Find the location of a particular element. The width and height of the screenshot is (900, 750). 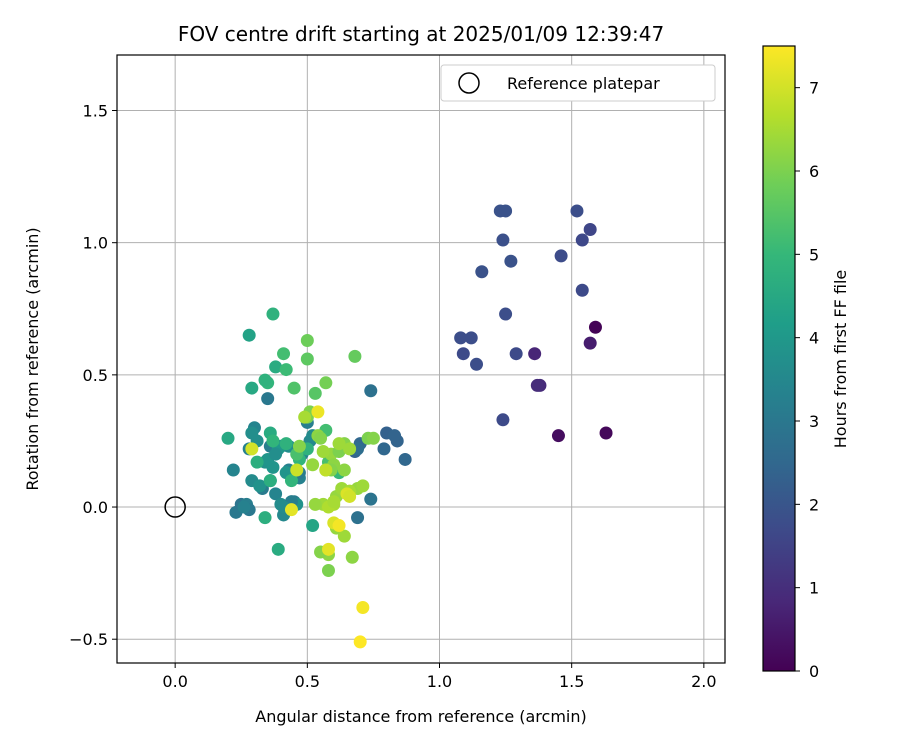

legend-box is located at coordinates (578, 83).